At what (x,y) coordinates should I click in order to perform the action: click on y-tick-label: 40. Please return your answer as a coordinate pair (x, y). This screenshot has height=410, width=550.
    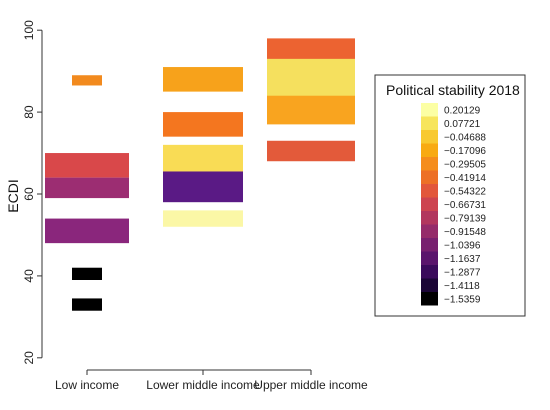
    Looking at the image, I should click on (29, 276).